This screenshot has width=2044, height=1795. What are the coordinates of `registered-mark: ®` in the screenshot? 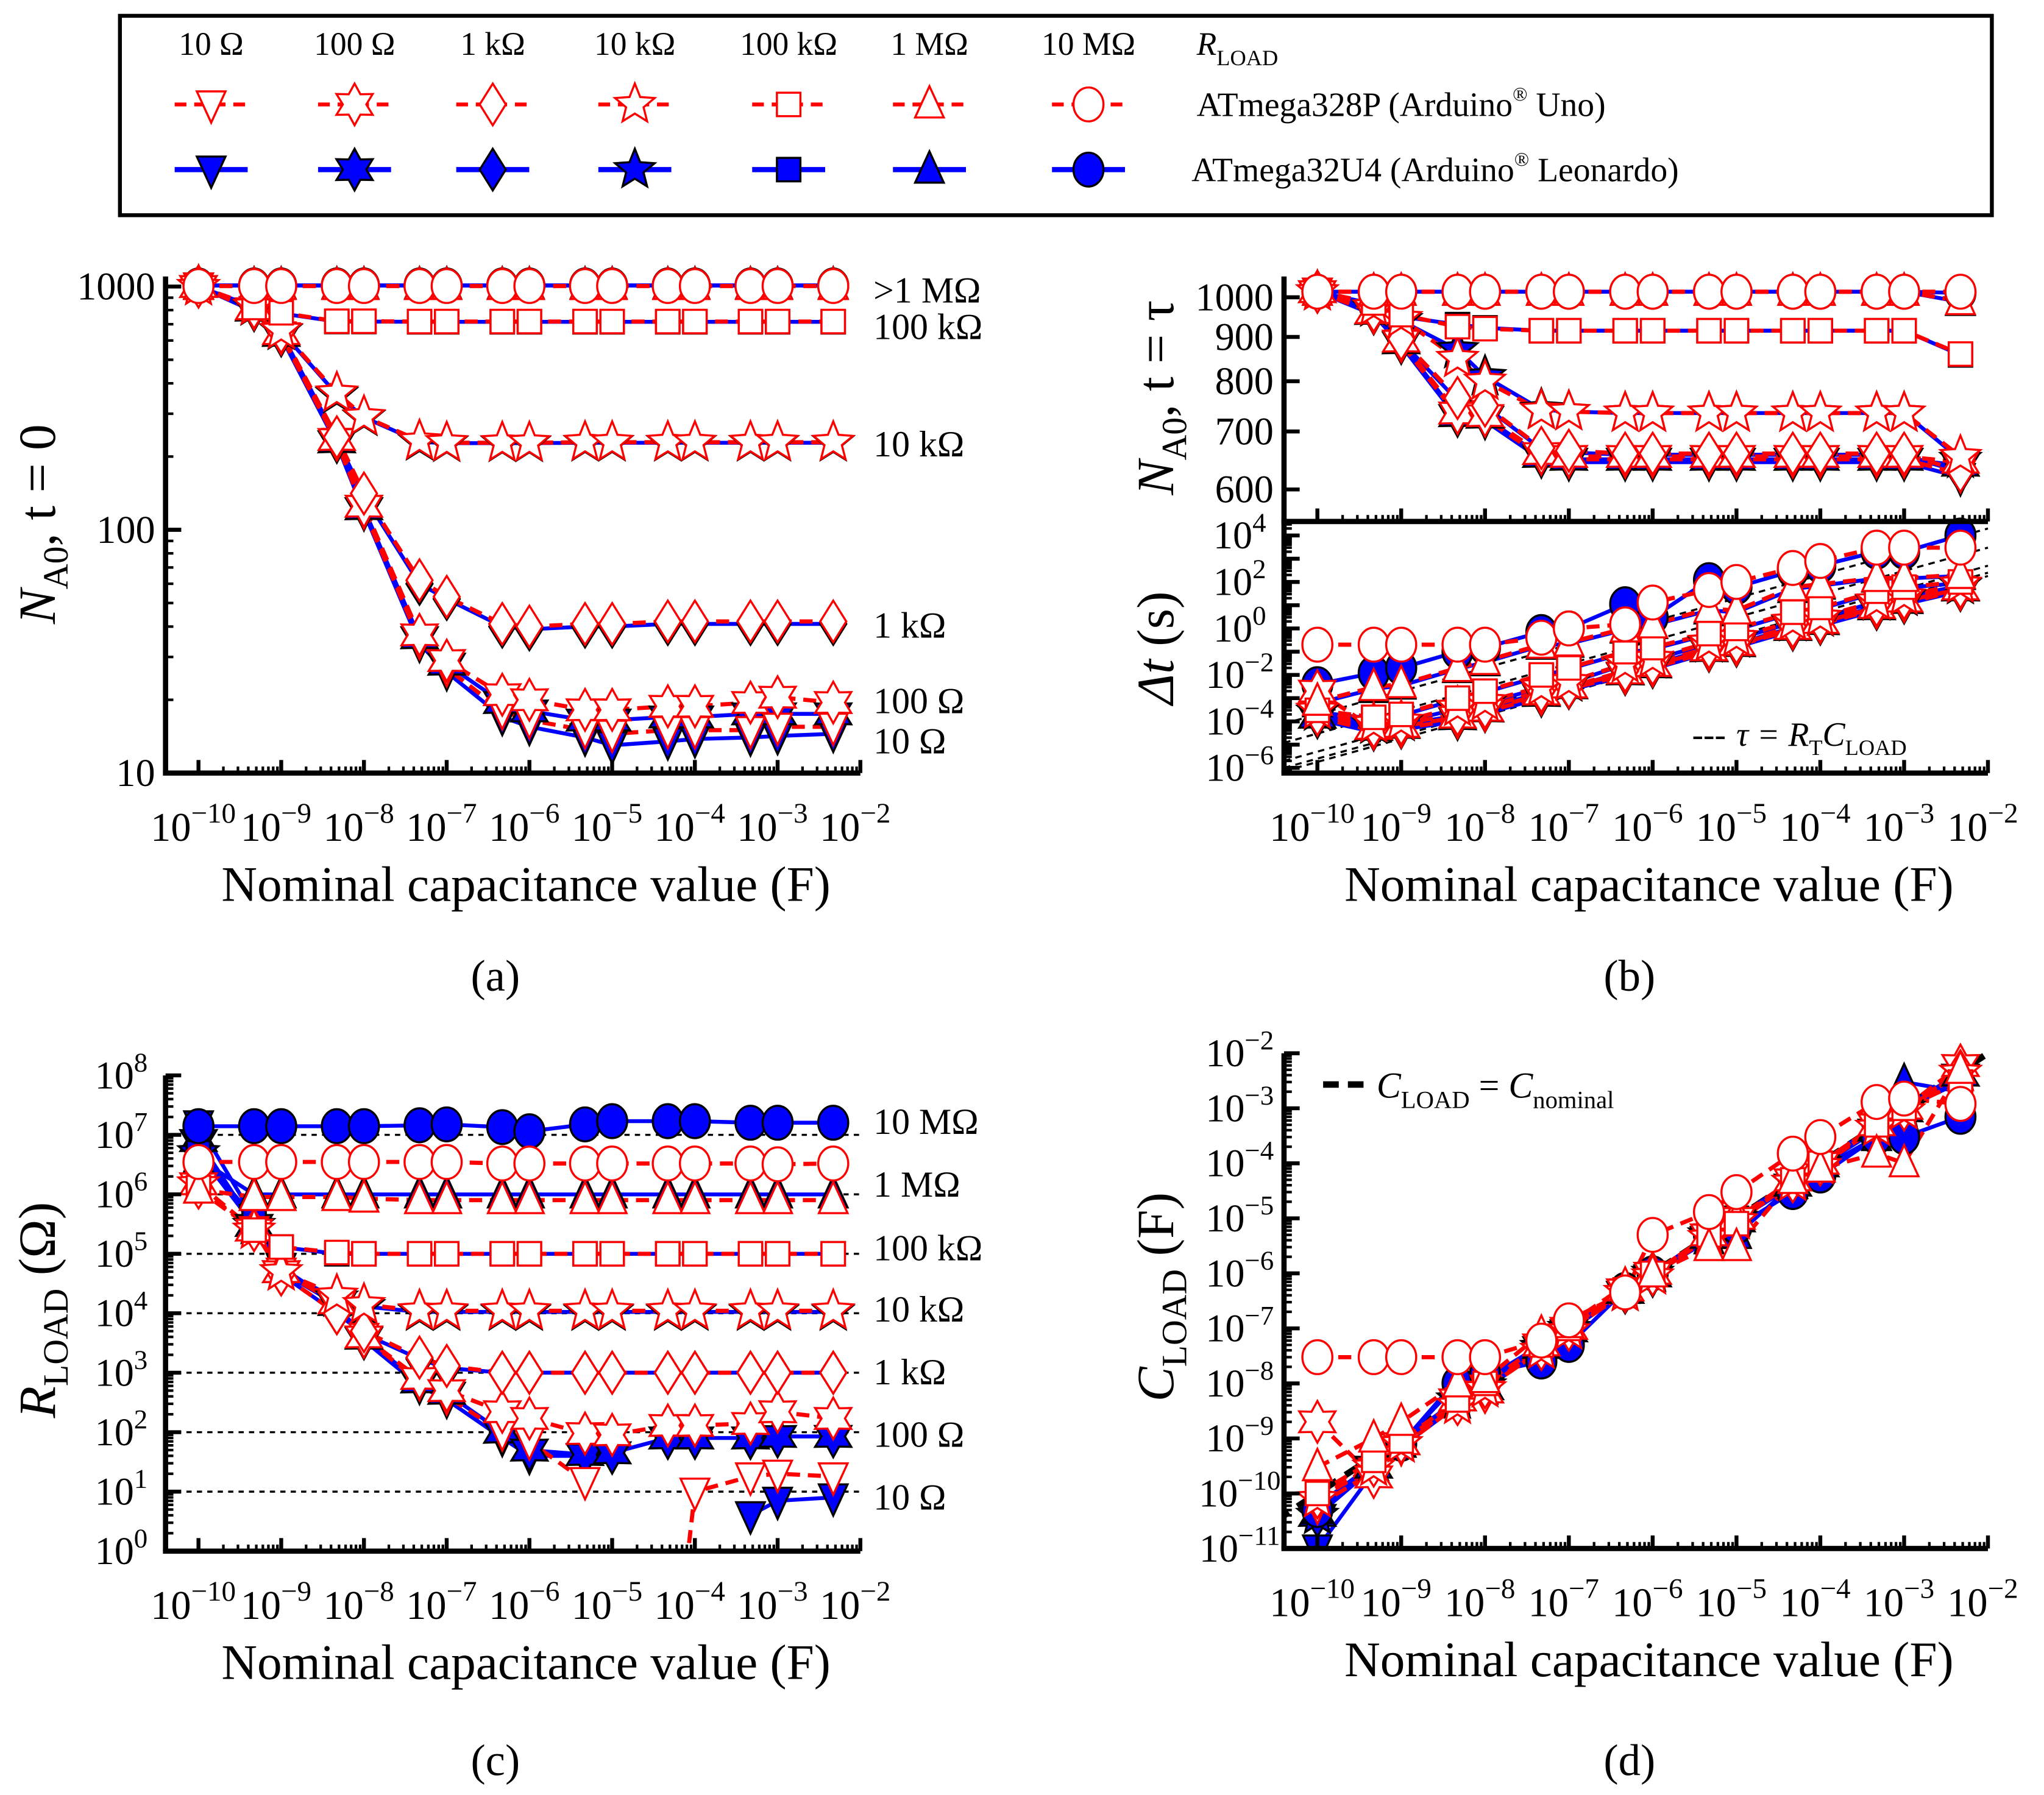 It's located at (1521, 159).